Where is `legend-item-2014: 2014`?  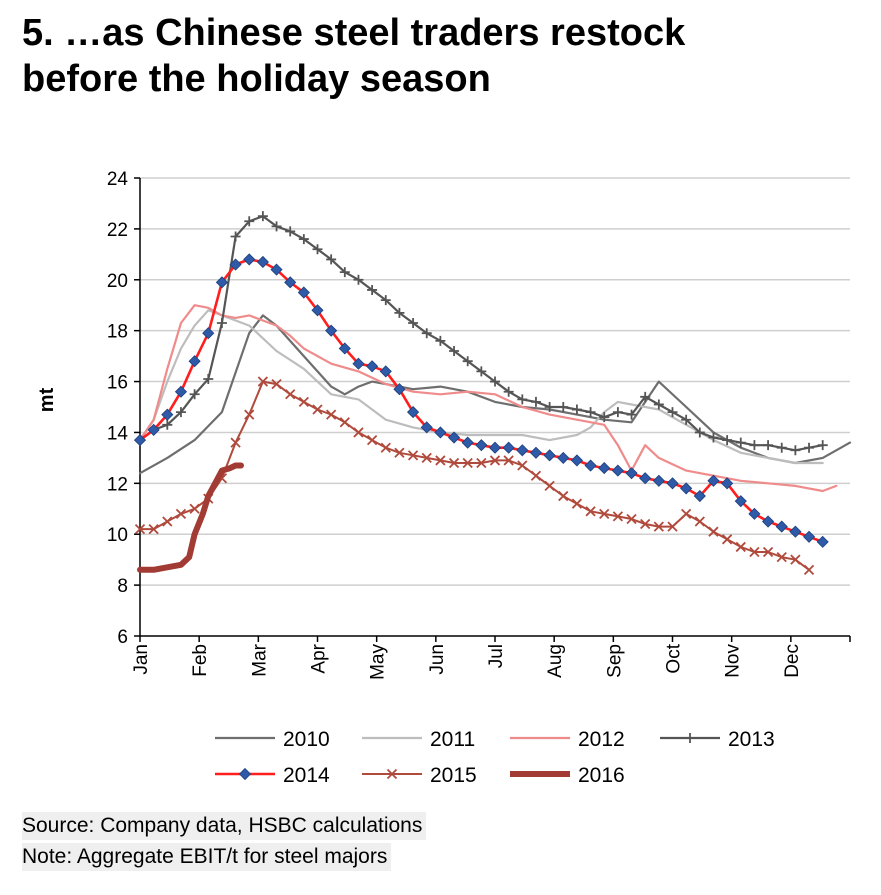
legend-item-2014: 2014 is located at coordinates (272, 775).